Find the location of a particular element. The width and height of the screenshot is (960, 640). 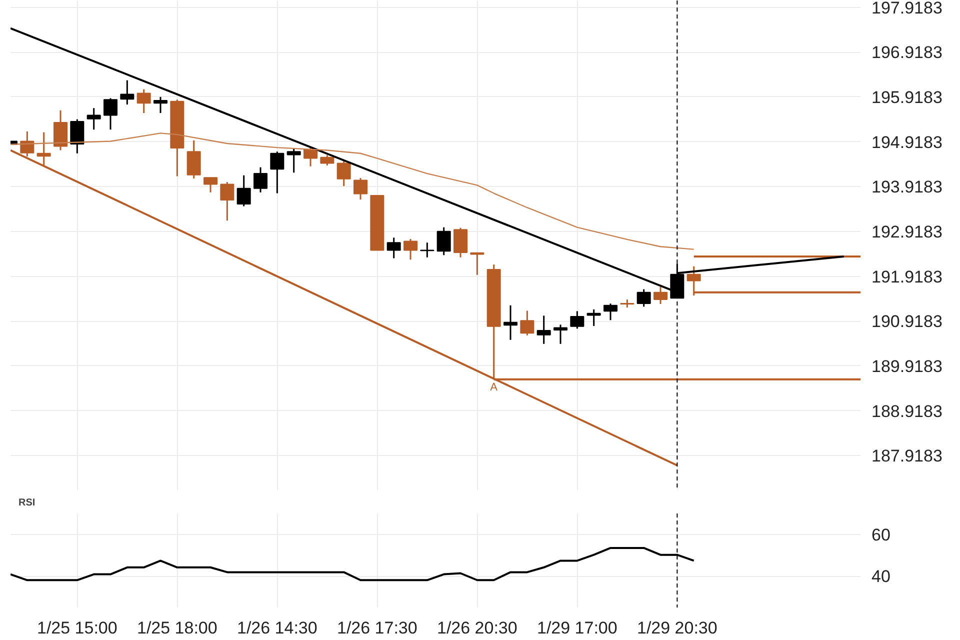

y-tick-label: 190.9183 is located at coordinates (907, 322).